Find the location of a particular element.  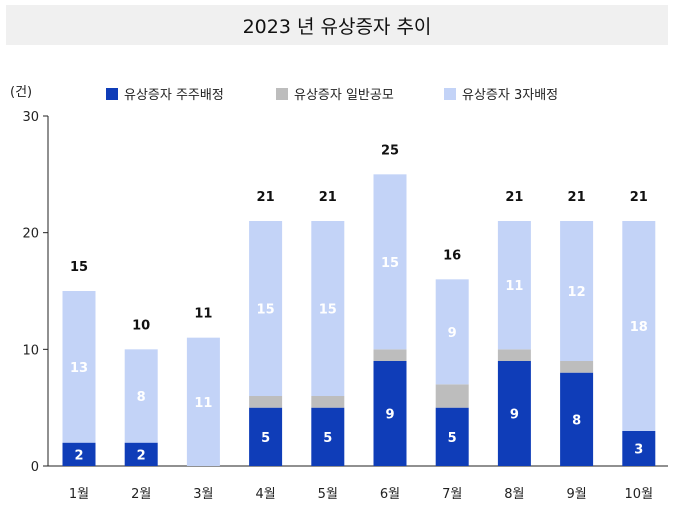

x-tick-label: 1월 is located at coordinates (79, 494).